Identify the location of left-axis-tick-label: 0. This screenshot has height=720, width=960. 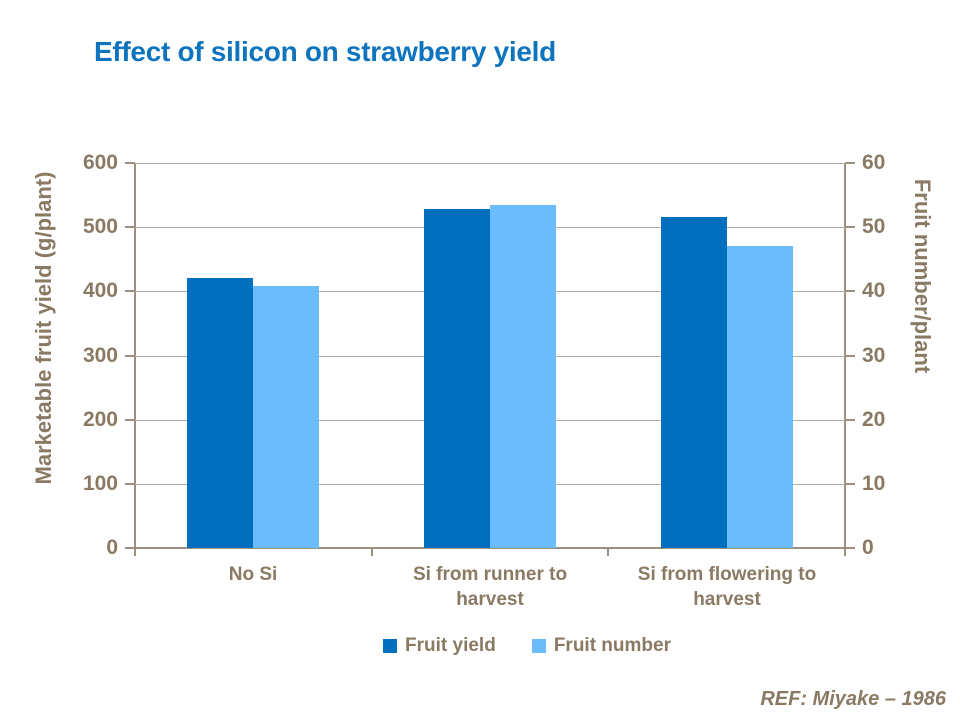
(112, 547).